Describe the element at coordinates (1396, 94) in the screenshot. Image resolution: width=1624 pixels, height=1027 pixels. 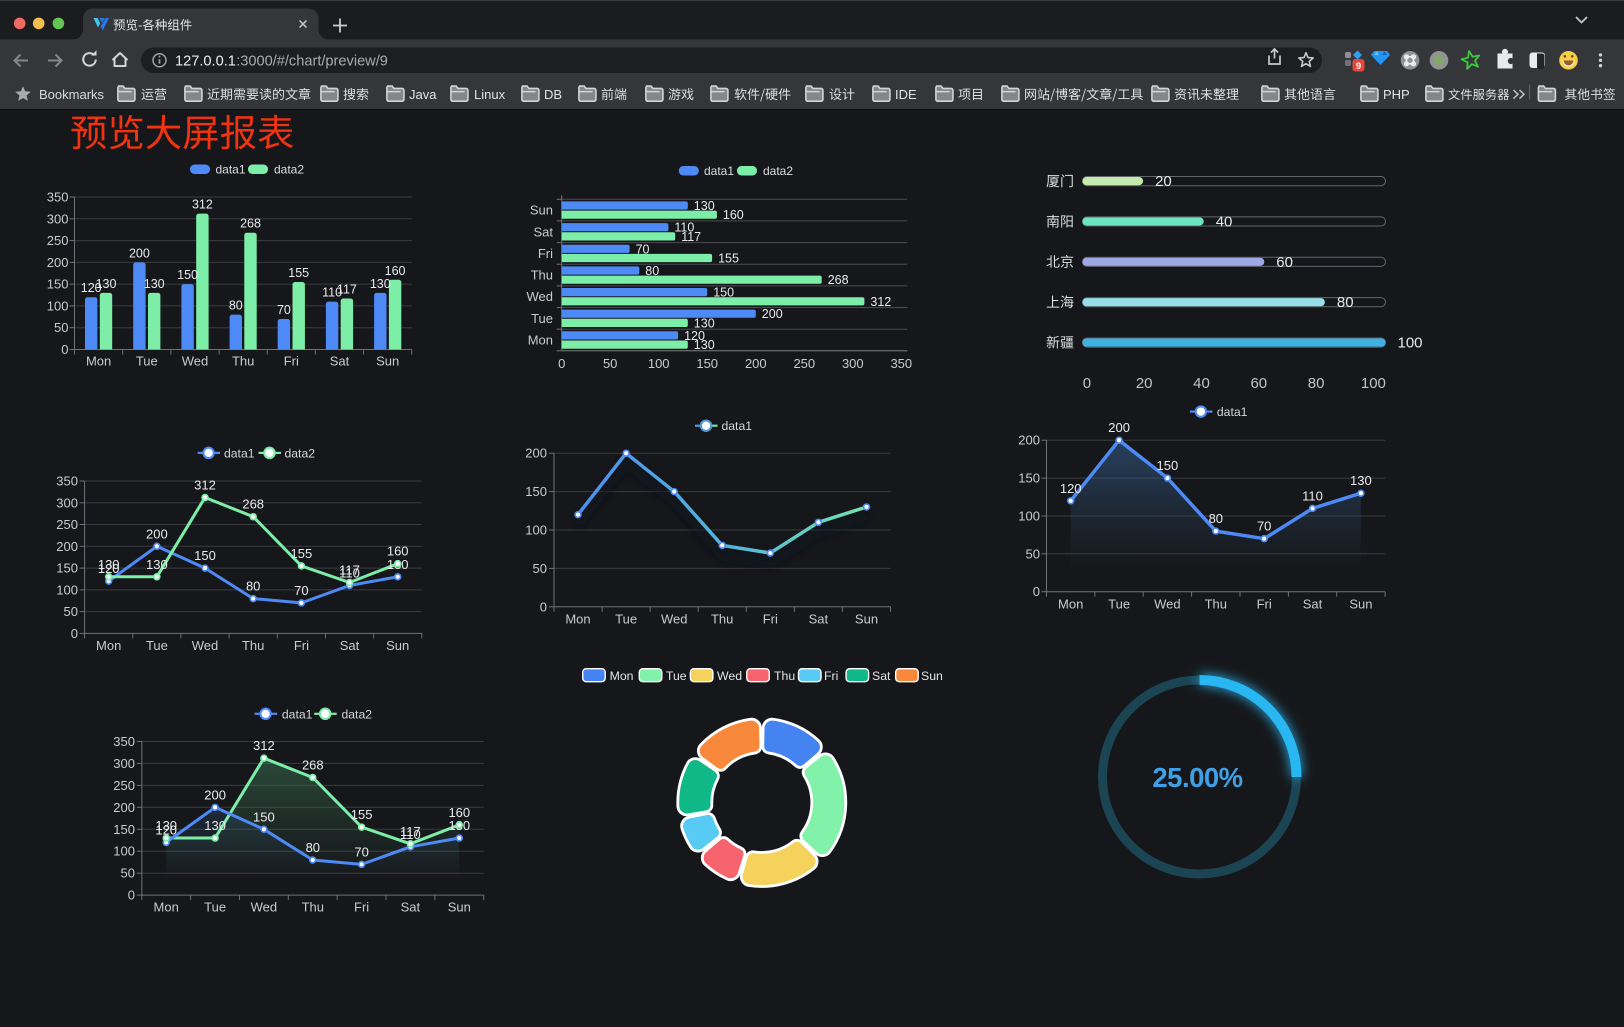
I see `svg-text: PHP` at that location.